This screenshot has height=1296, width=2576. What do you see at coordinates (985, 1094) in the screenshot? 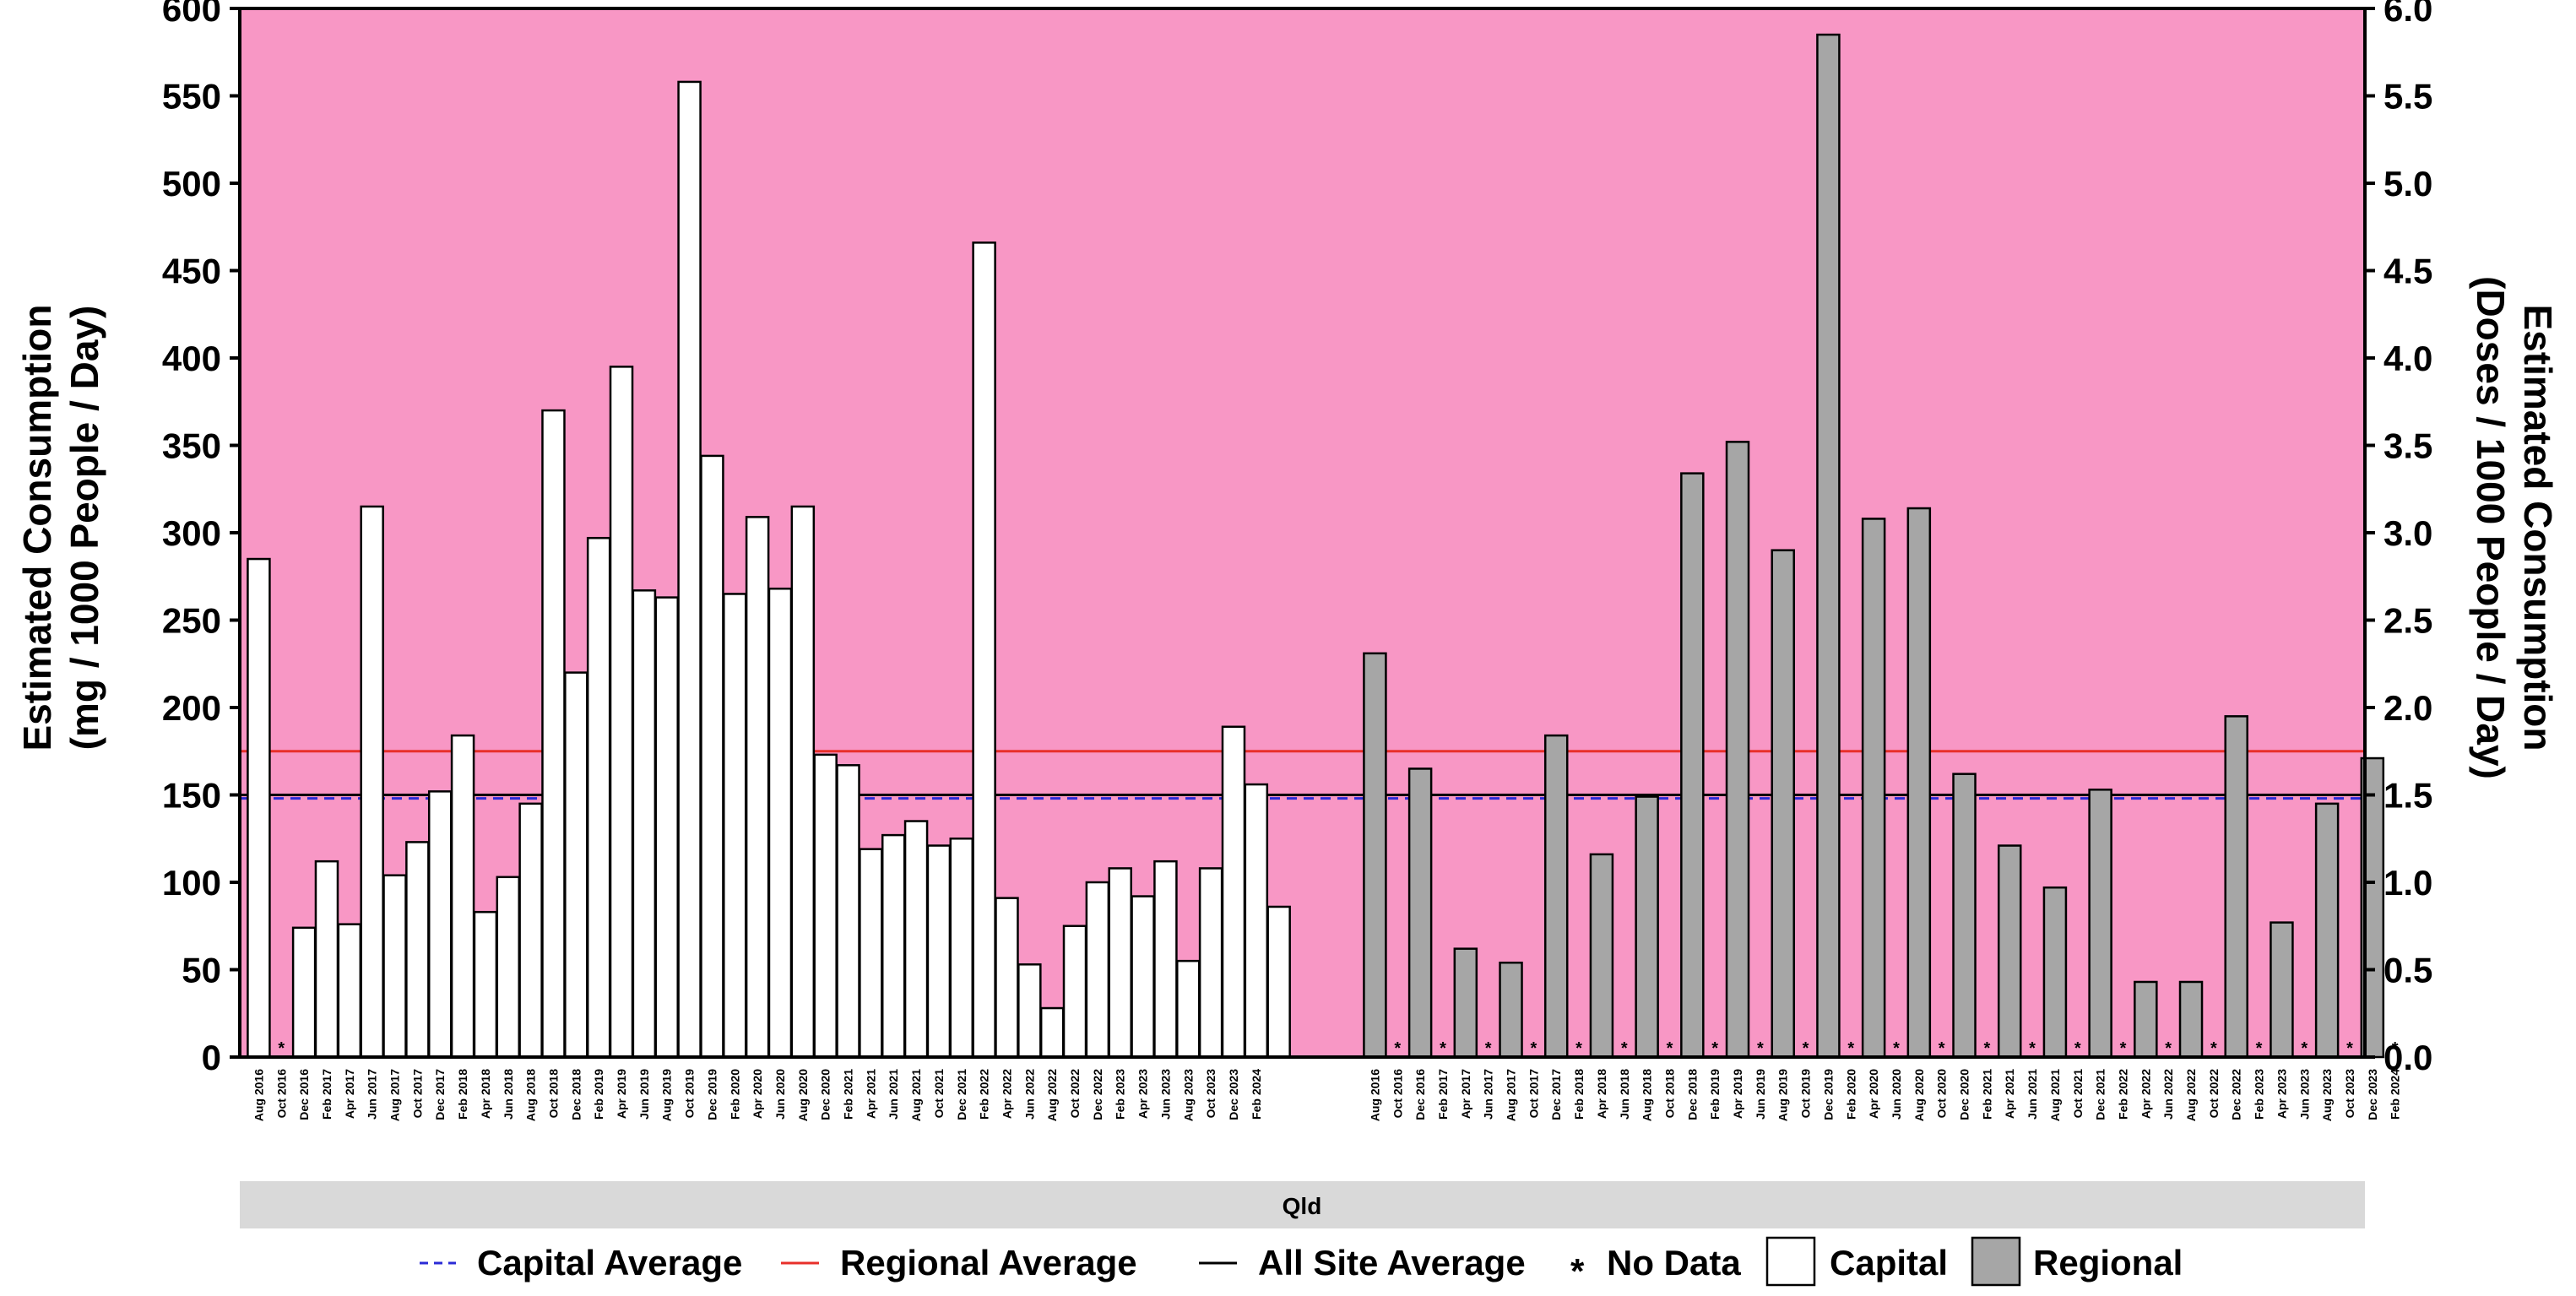
I see `x-tick-label: Feb 2022` at bounding box center [985, 1094].